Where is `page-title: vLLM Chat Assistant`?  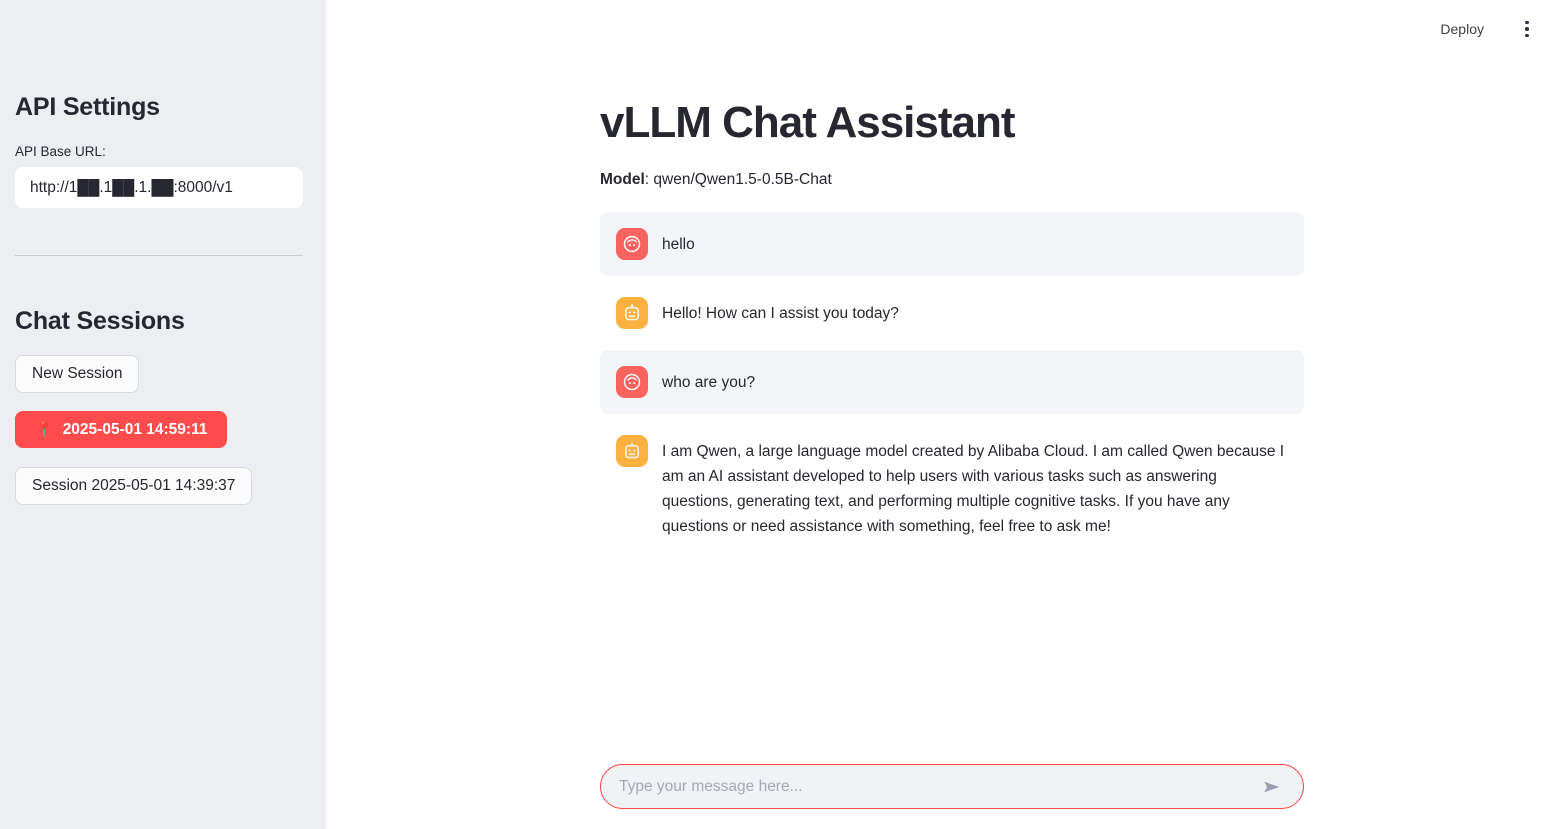
page-title: vLLM Chat Assistant is located at coordinates (808, 122).